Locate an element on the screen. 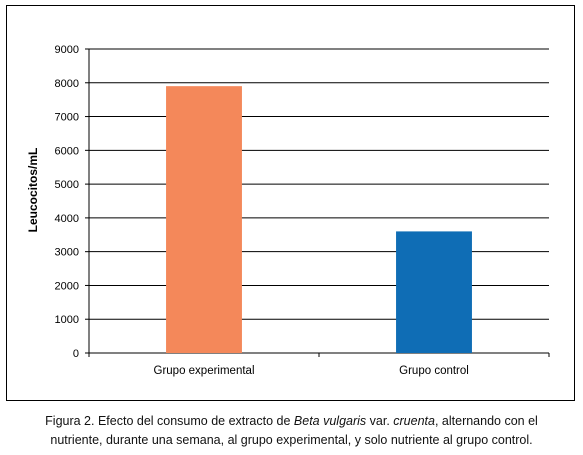 This screenshot has width=583, height=455. y-tick-labels: 0 1000 2000 3000 4000 5000 6000 7000 8000 9000 is located at coordinates (67, 202).